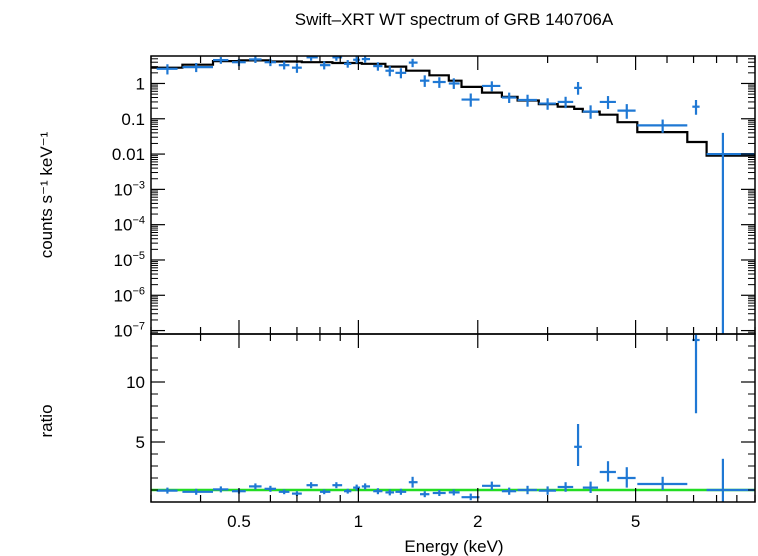 The height and width of the screenshot is (556, 758). I want to click on spectrum-y-tick-label: 0.01, so click(128, 154).